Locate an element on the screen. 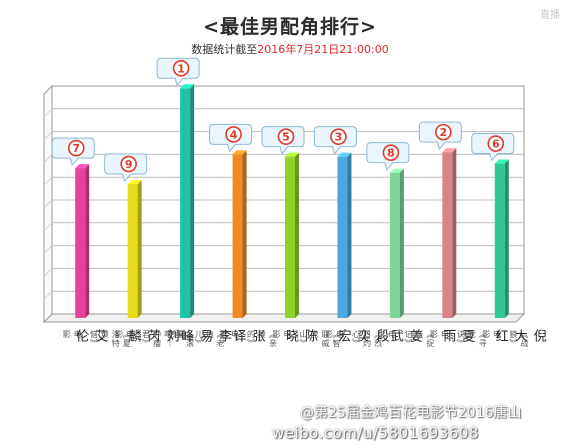 Image resolution: width=580 pixels, height=448 pixels. corner-logo: 直播 is located at coordinates (550, 15).